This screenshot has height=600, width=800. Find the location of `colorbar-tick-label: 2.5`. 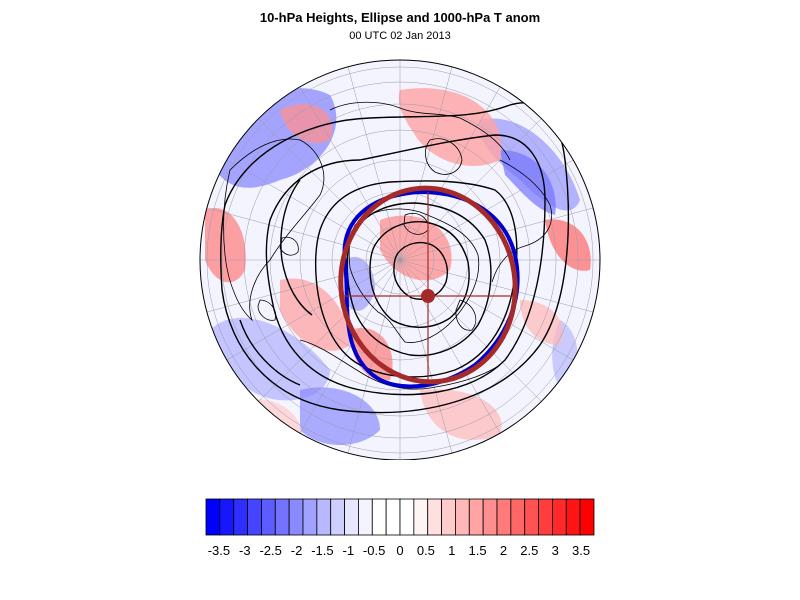

colorbar-tick-label: 2.5 is located at coordinates (529, 550).